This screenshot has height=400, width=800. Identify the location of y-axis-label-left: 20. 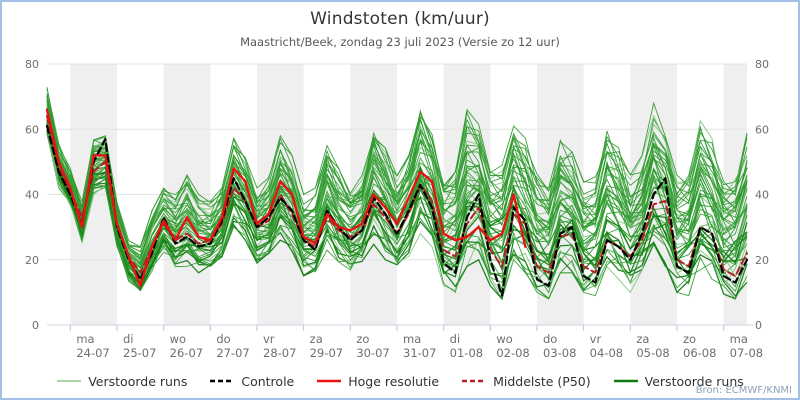
(32, 260).